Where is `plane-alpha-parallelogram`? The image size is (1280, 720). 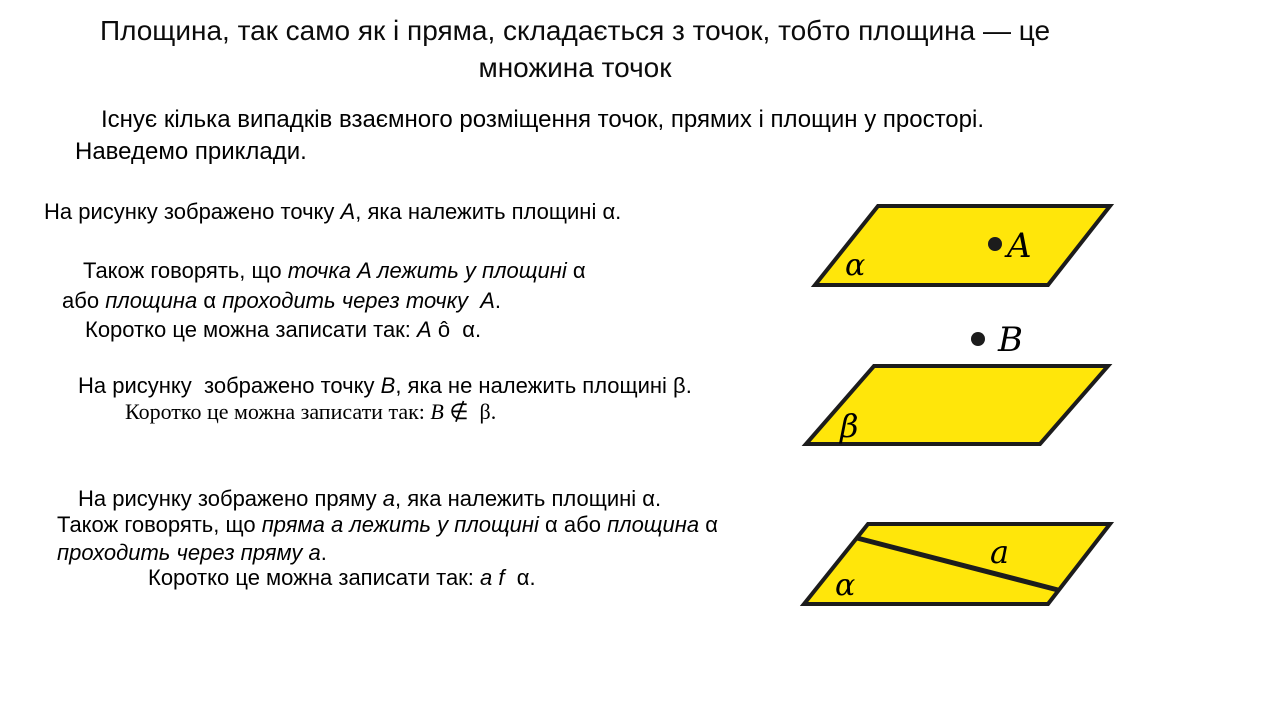
plane-alpha-parallelogram is located at coordinates (962, 245).